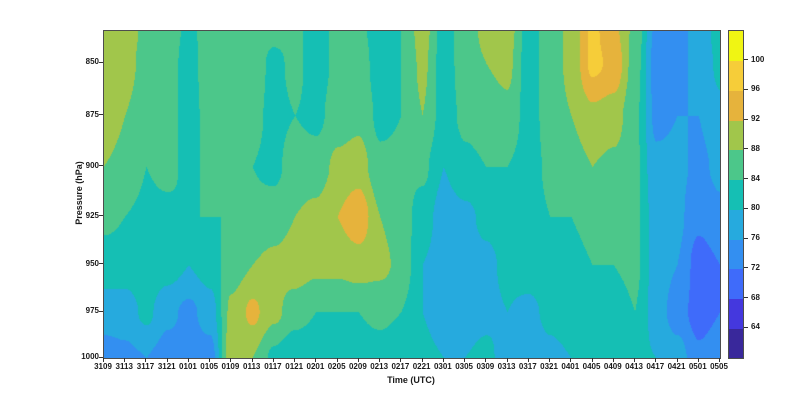 Image resolution: width=800 pixels, height=403 pixels. I want to click on x-tick-label: 0413, so click(634, 366).